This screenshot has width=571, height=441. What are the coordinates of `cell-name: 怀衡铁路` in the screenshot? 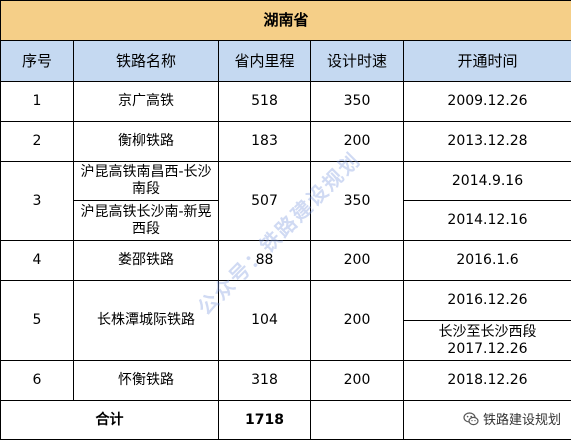 It's located at (146, 380).